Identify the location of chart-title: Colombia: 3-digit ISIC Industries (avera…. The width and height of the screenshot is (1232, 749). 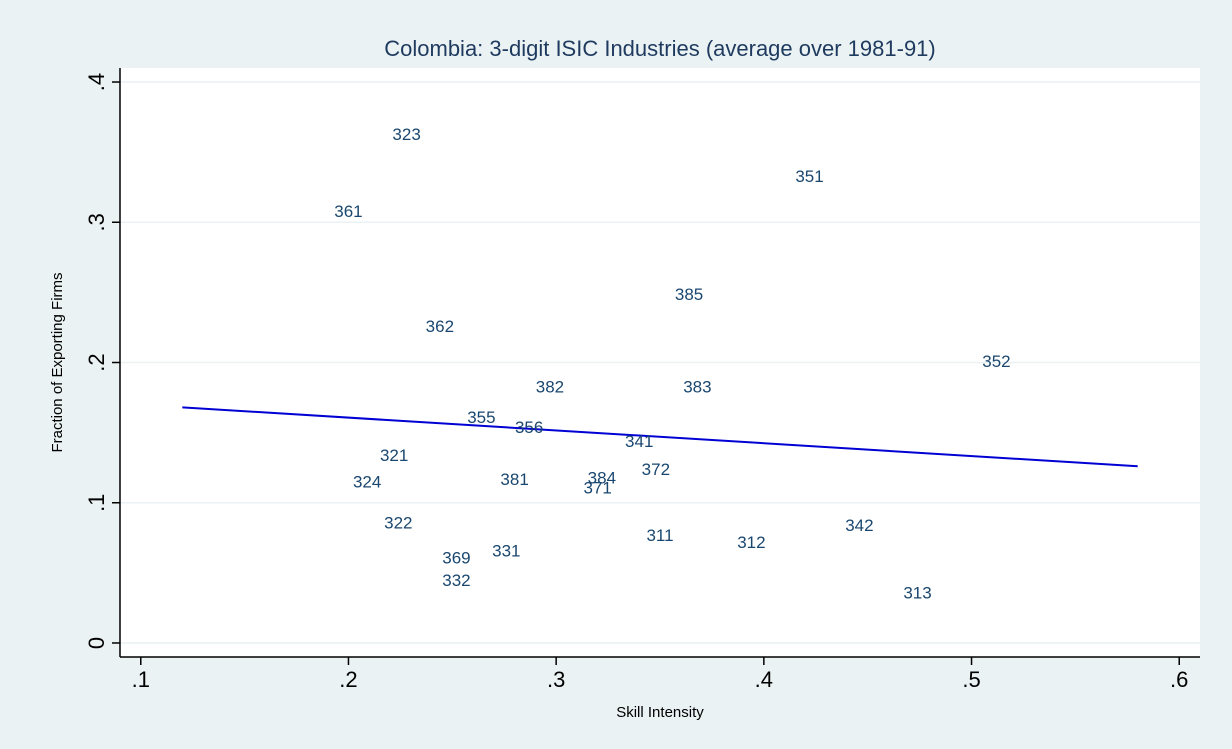
(660, 48).